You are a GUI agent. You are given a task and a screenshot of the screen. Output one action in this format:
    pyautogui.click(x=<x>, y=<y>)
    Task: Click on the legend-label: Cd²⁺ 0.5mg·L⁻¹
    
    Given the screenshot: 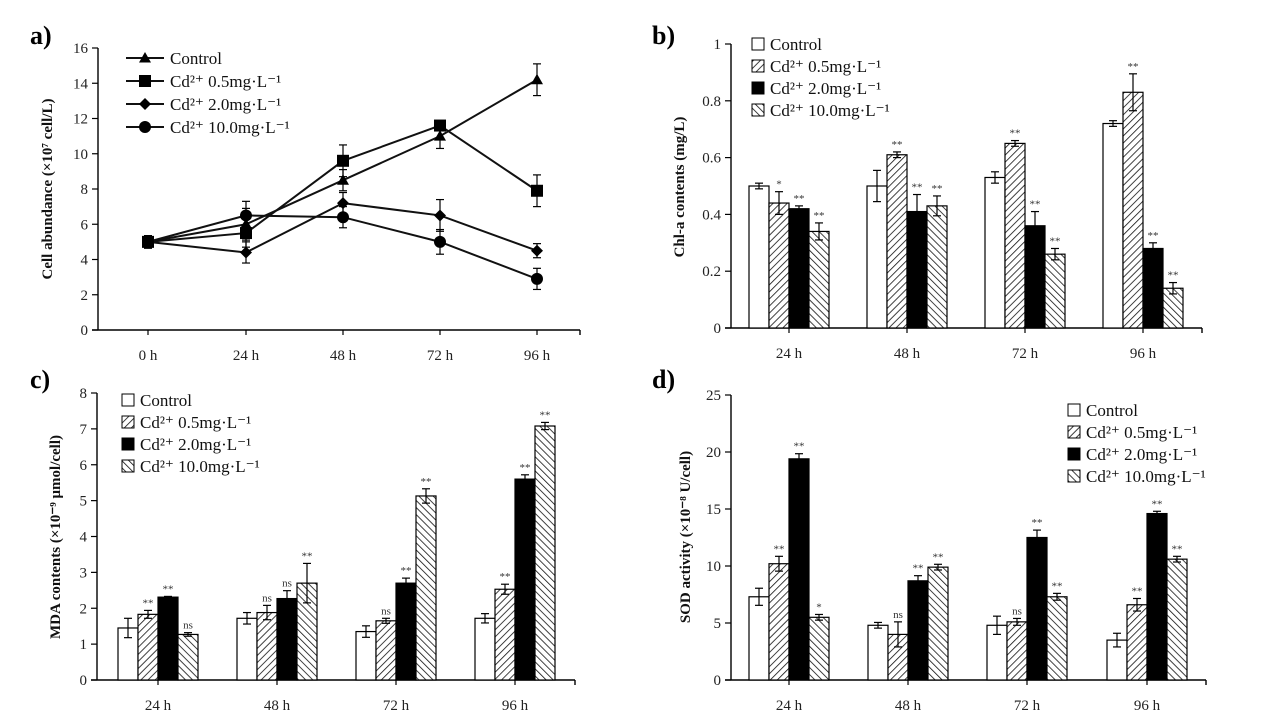 What is the action you would take?
    pyautogui.click(x=825, y=66)
    